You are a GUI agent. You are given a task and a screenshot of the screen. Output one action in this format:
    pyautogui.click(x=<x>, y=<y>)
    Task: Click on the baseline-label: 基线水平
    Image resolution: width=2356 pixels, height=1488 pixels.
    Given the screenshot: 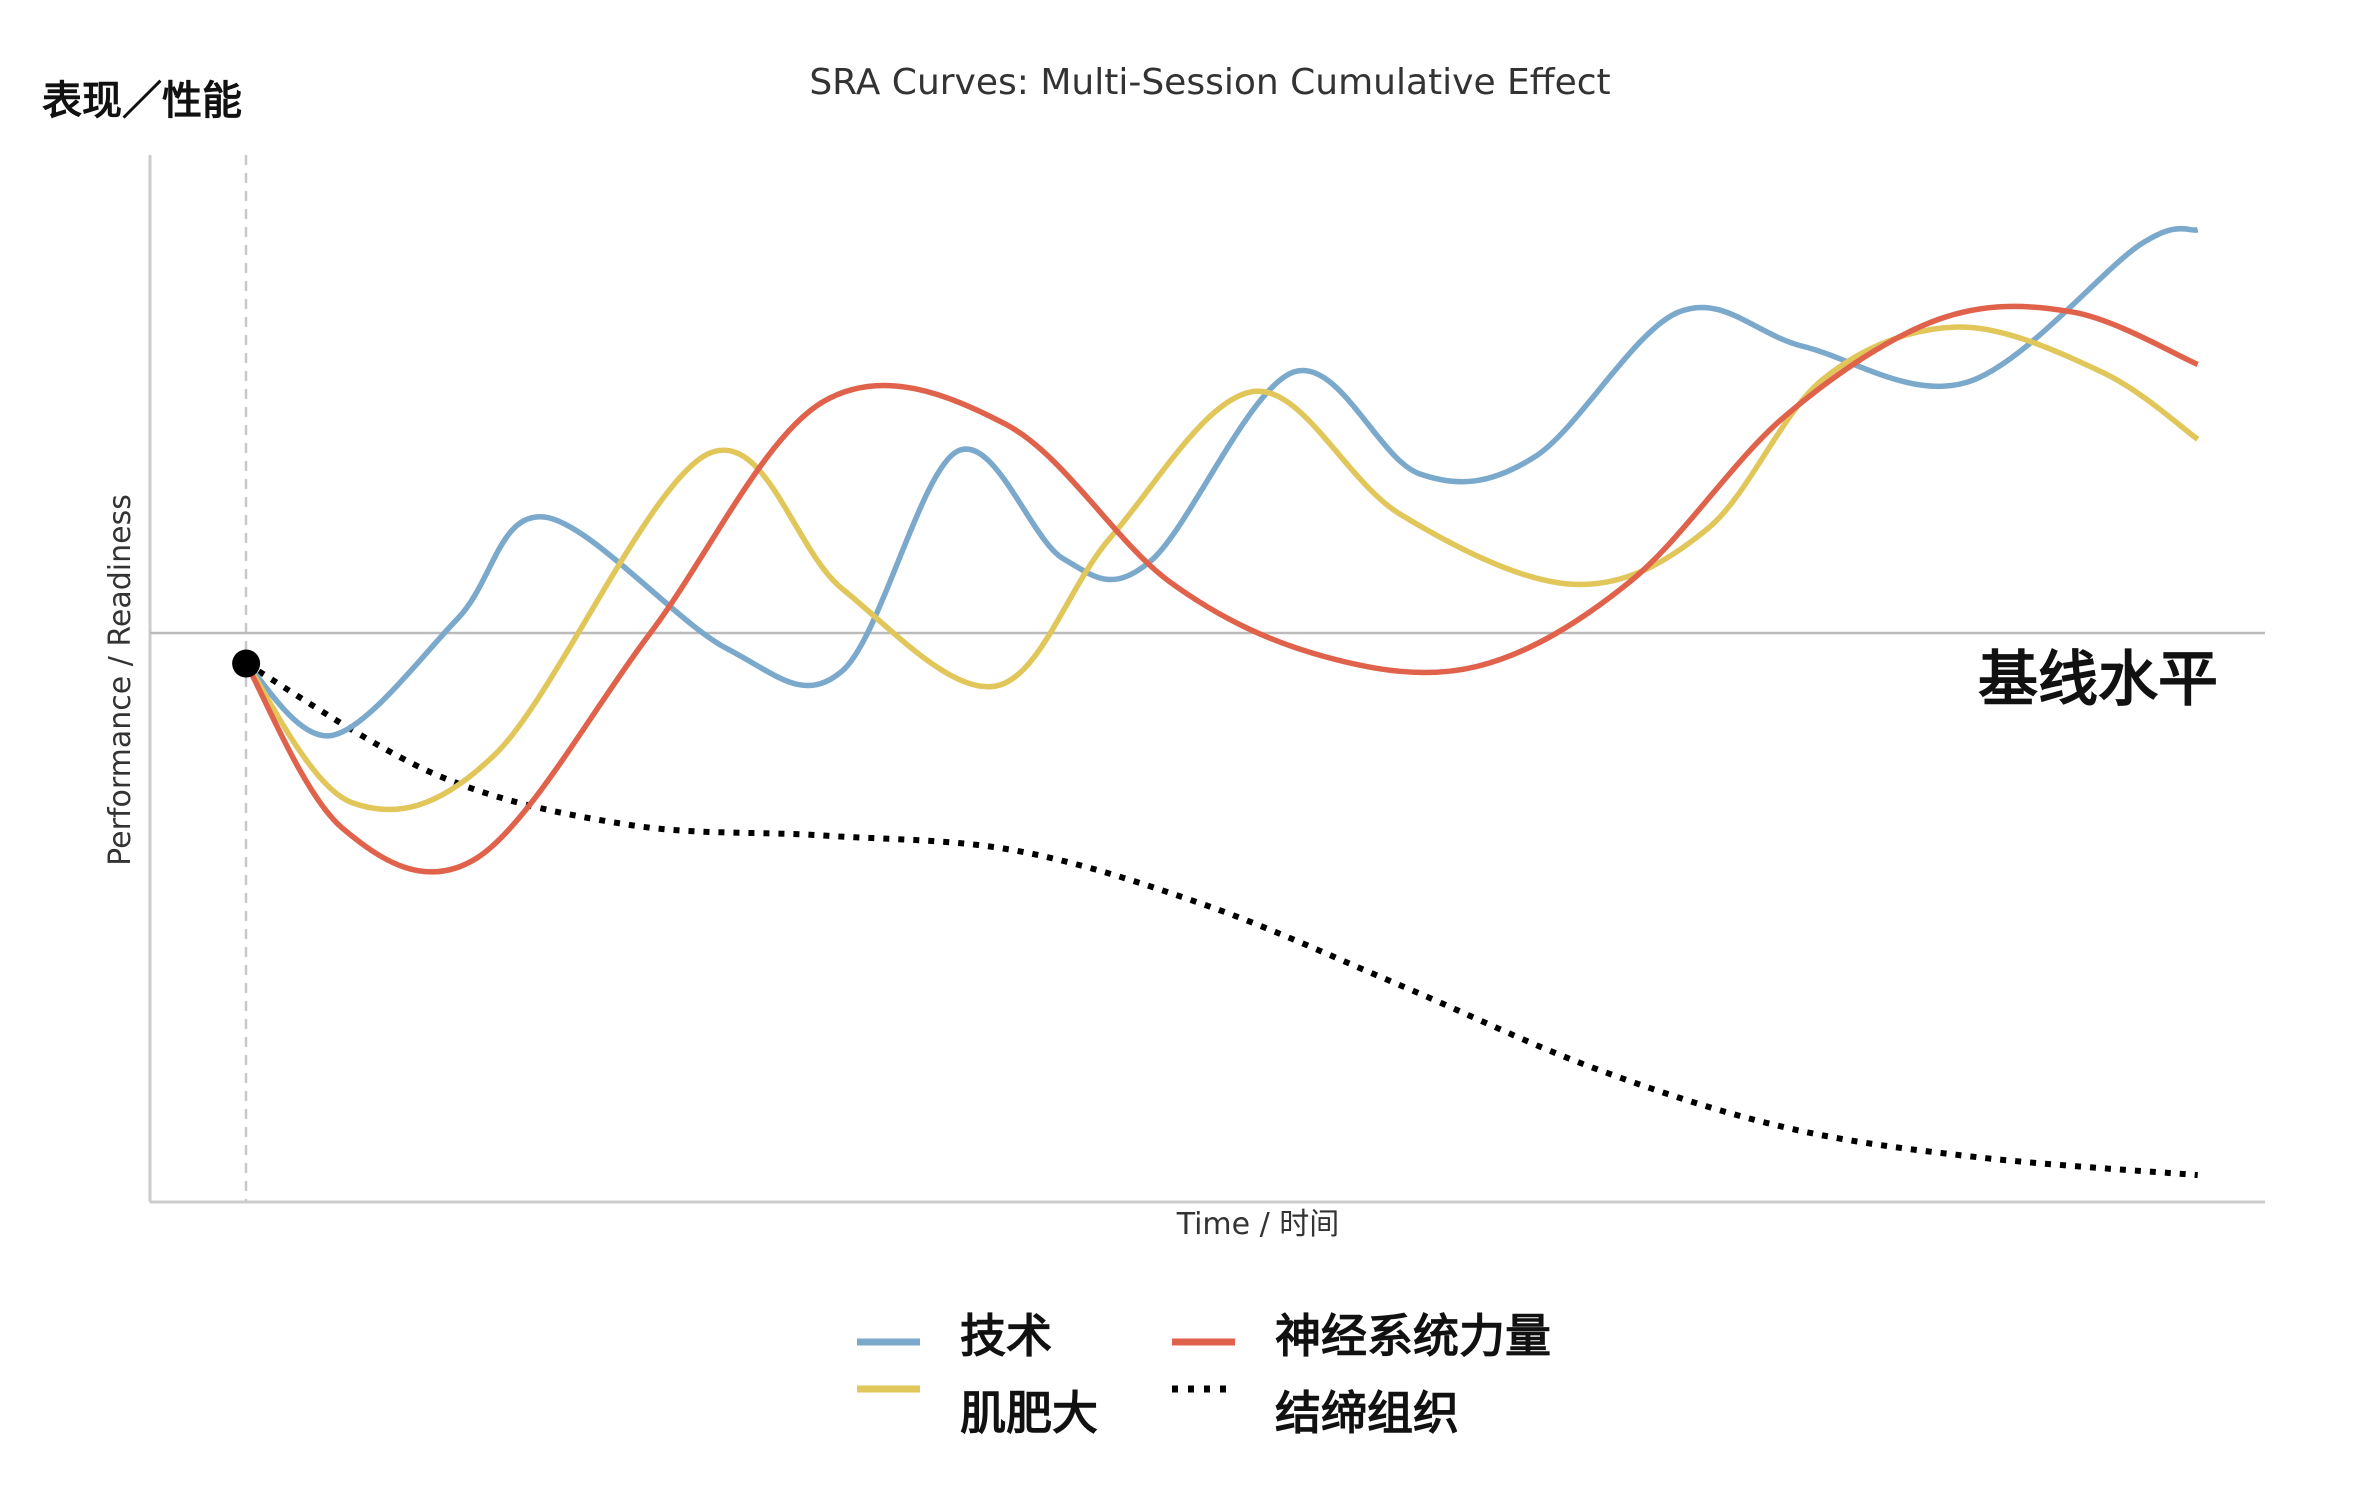 What is the action you would take?
    pyautogui.click(x=2098, y=680)
    